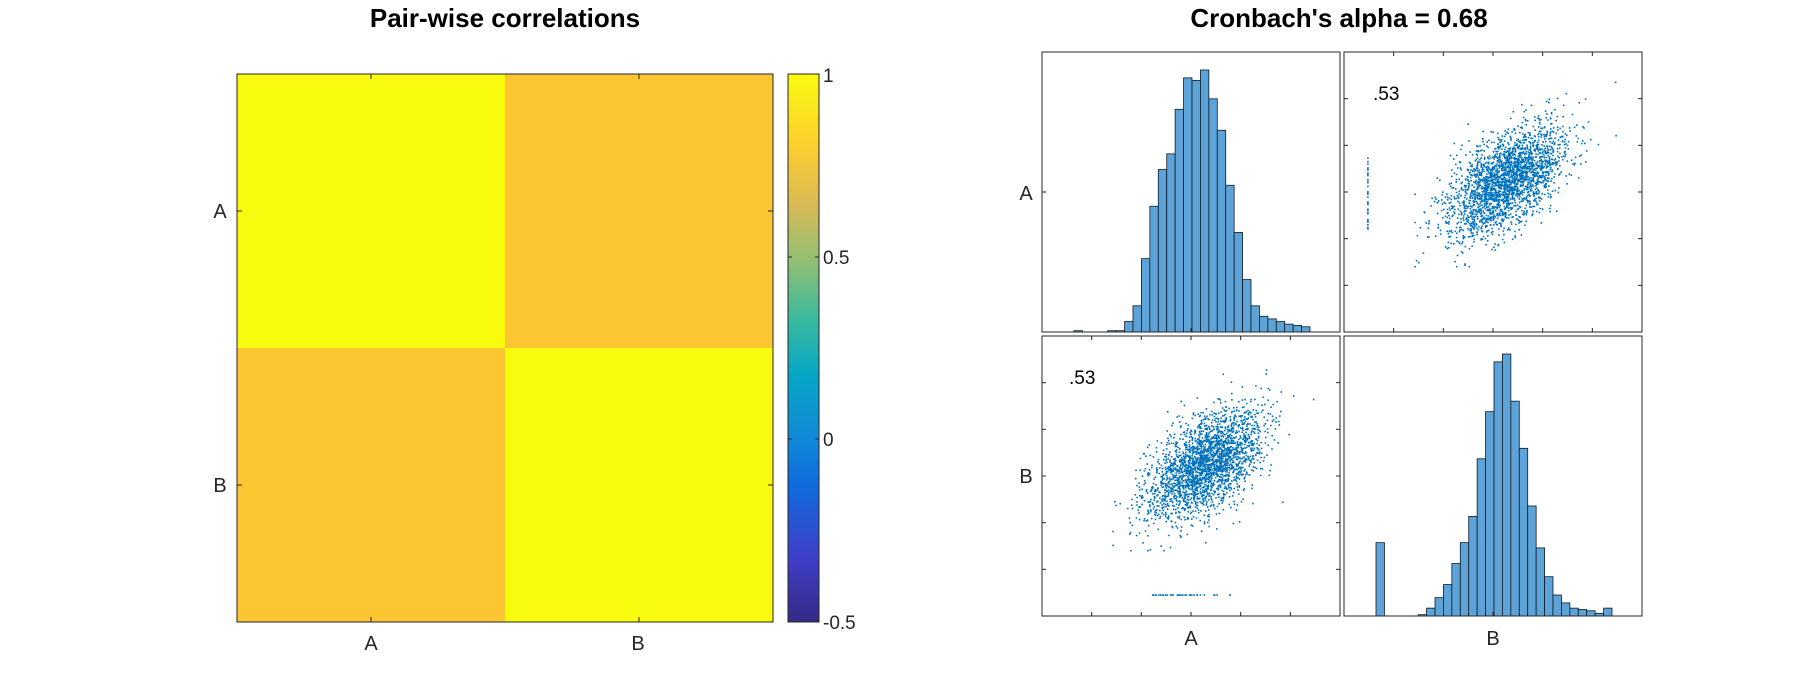 Image resolution: width=1806 pixels, height=694 pixels. Describe the element at coordinates (220, 212) in the screenshot. I see `heatmap-ytick-a: A` at that location.